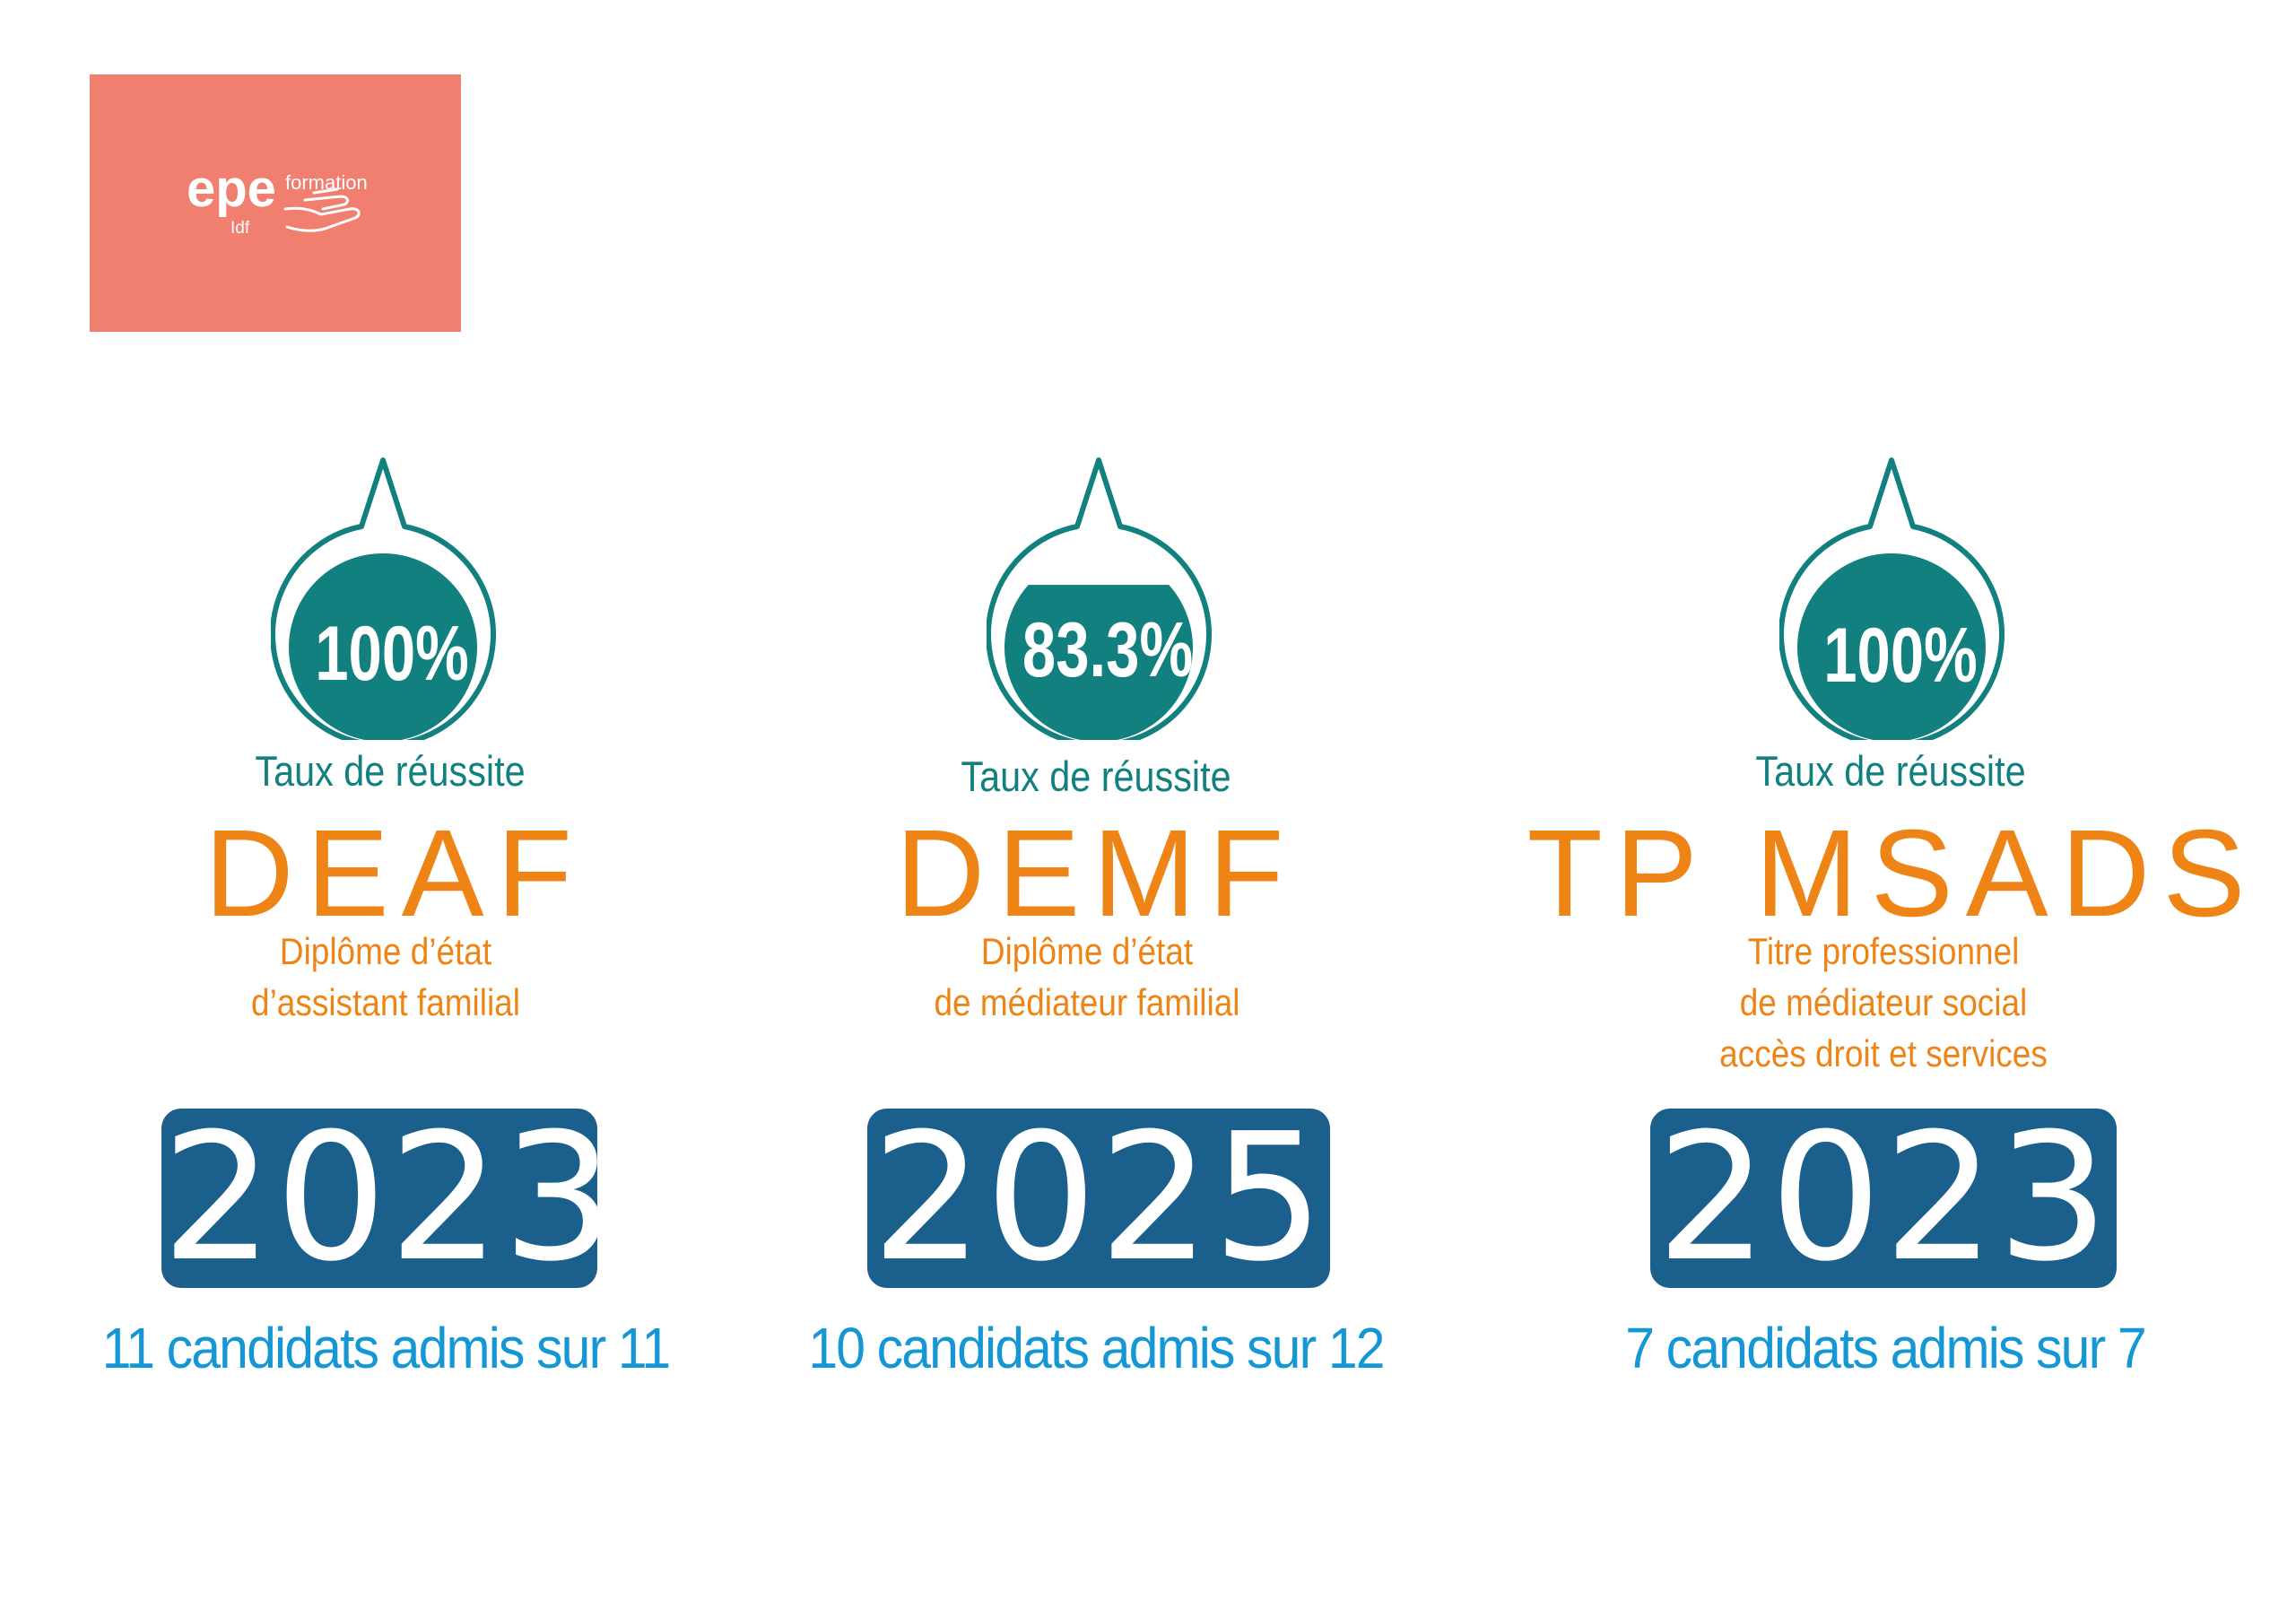 The height and width of the screenshot is (1618, 2296). What do you see at coordinates (322, 209) in the screenshot?
I see `hand-icon` at bounding box center [322, 209].